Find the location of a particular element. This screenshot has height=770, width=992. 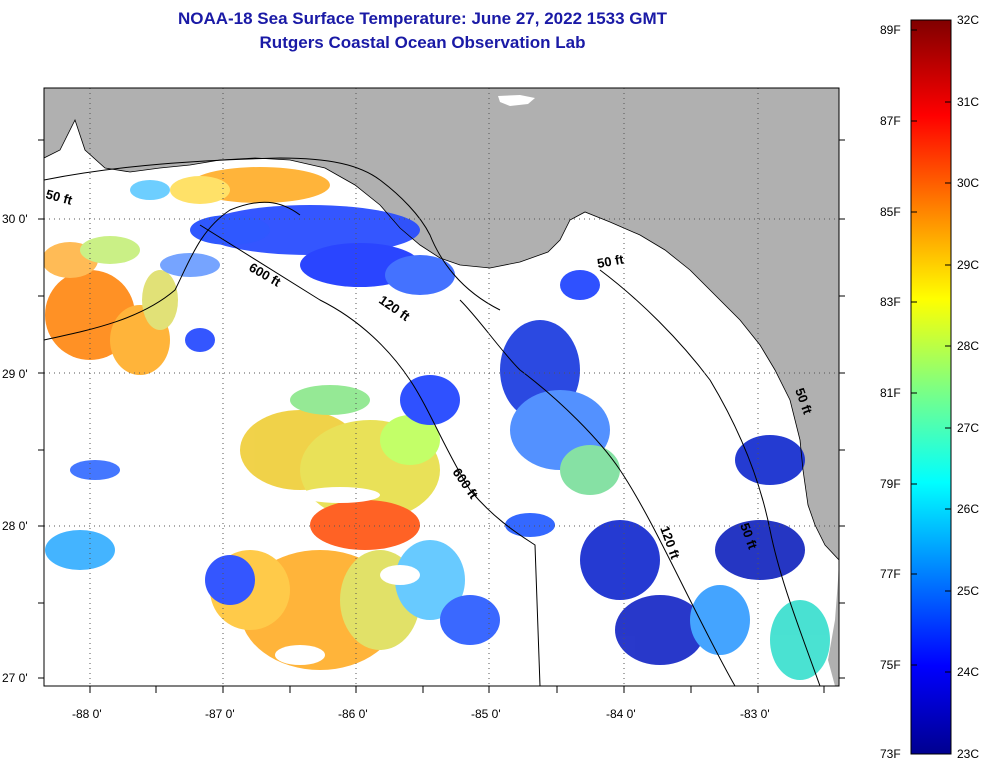

colorbar-c-label: 23C is located at coordinates (968, 754).